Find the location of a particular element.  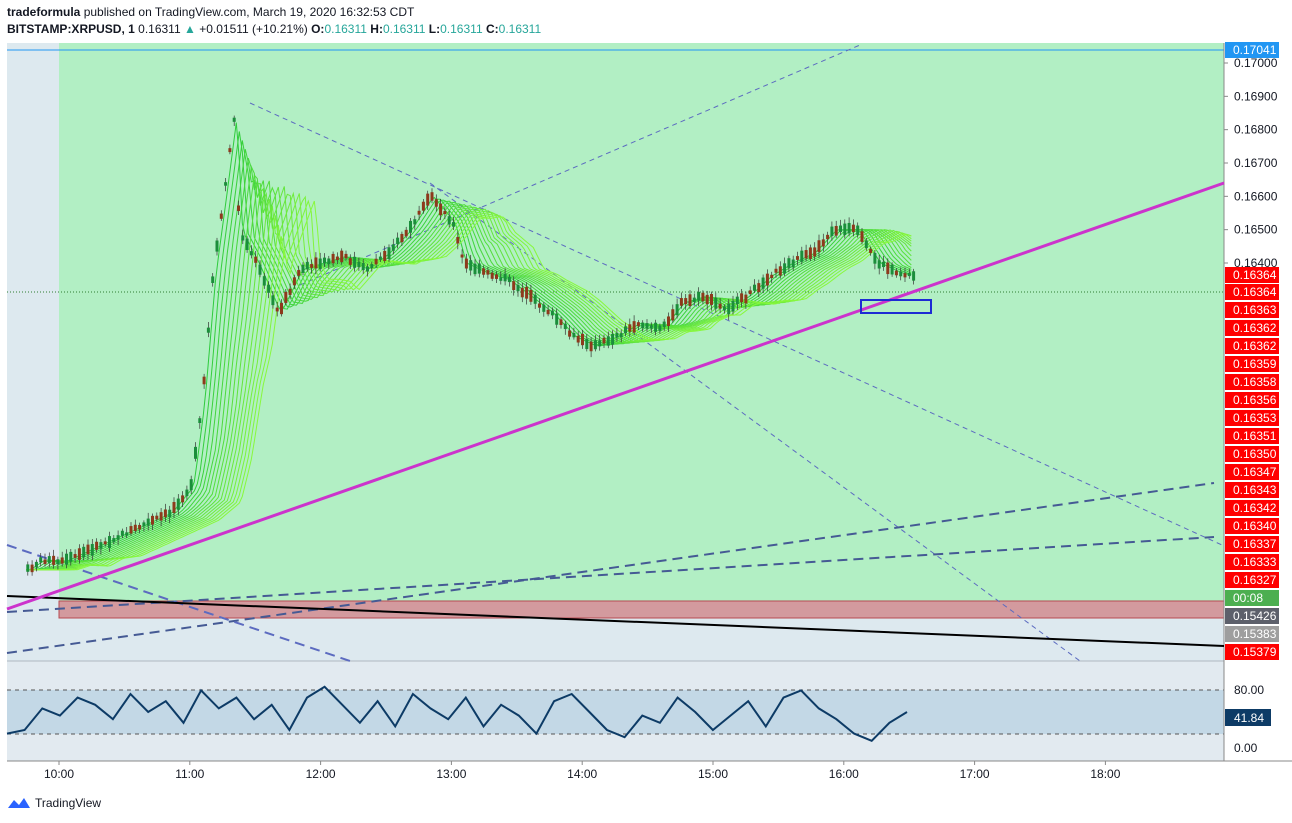

price-badge-label: 0.16327 is located at coordinates (1255, 580).